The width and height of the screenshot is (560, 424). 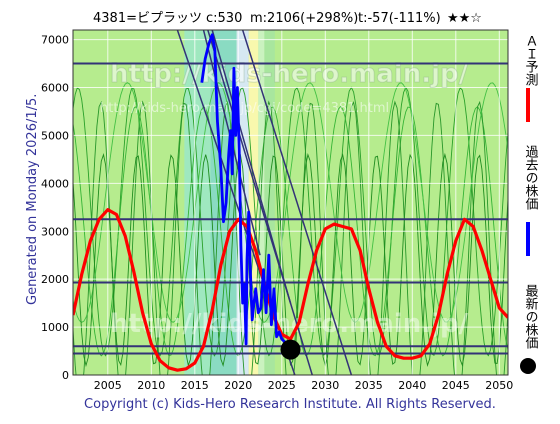 I want to click on y-tick-label: 5000, so click(x=55, y=135).